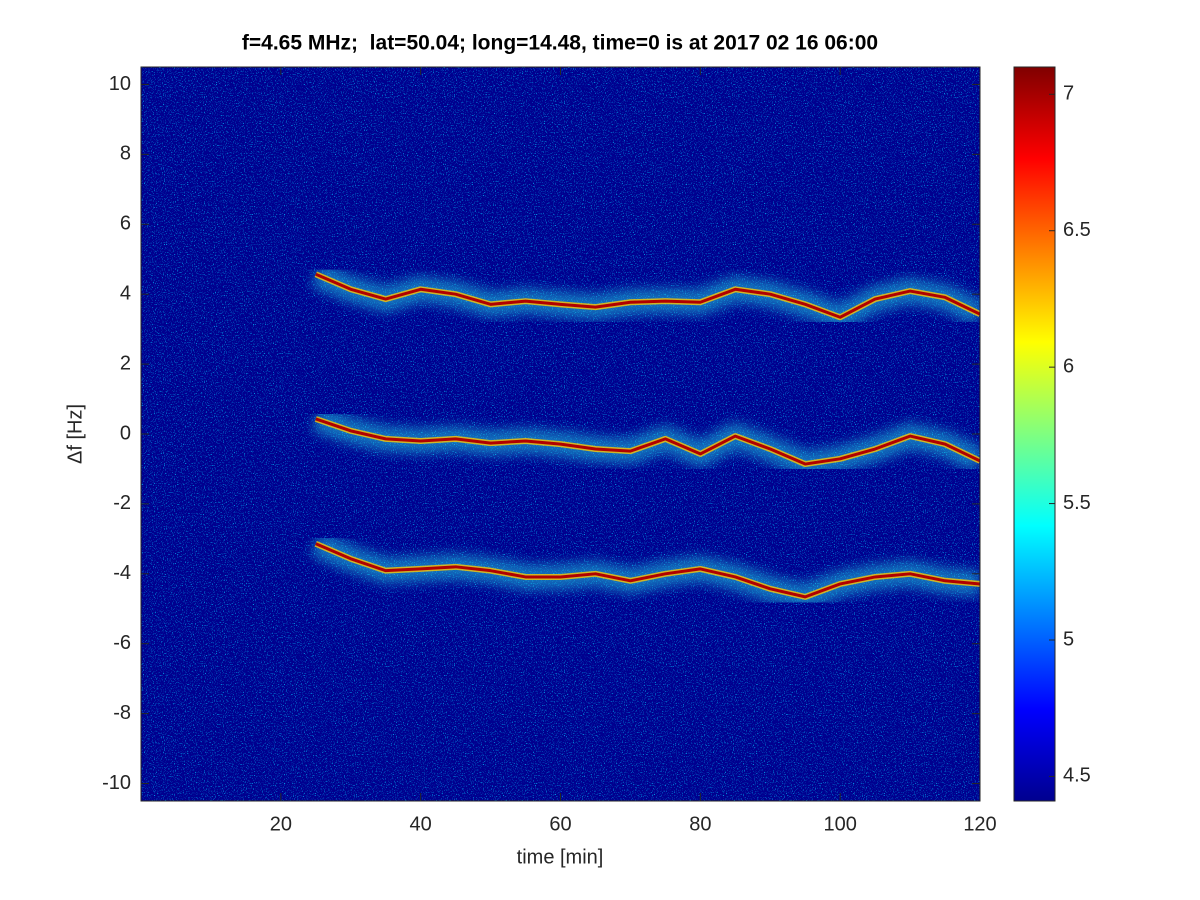  What do you see at coordinates (421, 824) in the screenshot?
I see `x-tick-label: 40` at bounding box center [421, 824].